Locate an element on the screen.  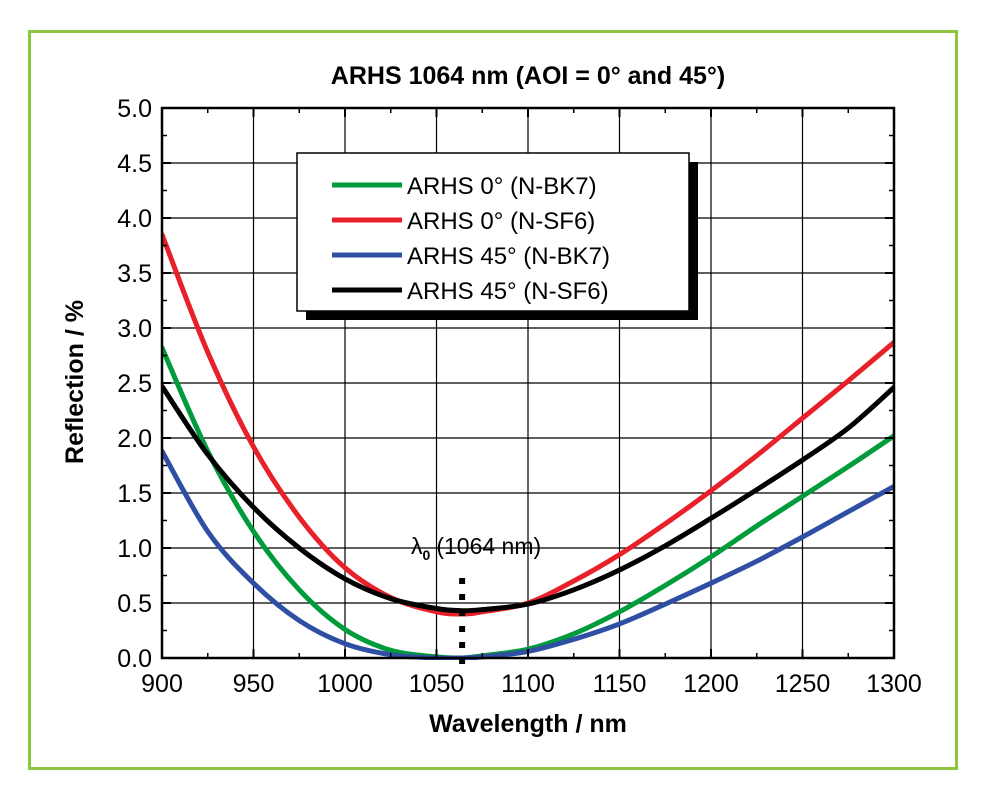
x-tick-label: 1300 is located at coordinates (894, 684).